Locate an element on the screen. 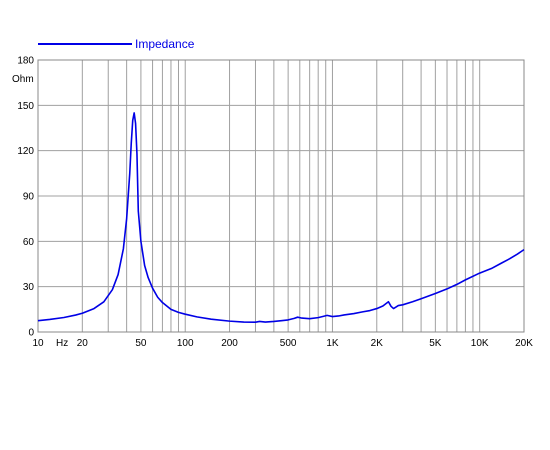 This screenshot has height=450, width=550. x-tick-label: 1K is located at coordinates (332, 343).